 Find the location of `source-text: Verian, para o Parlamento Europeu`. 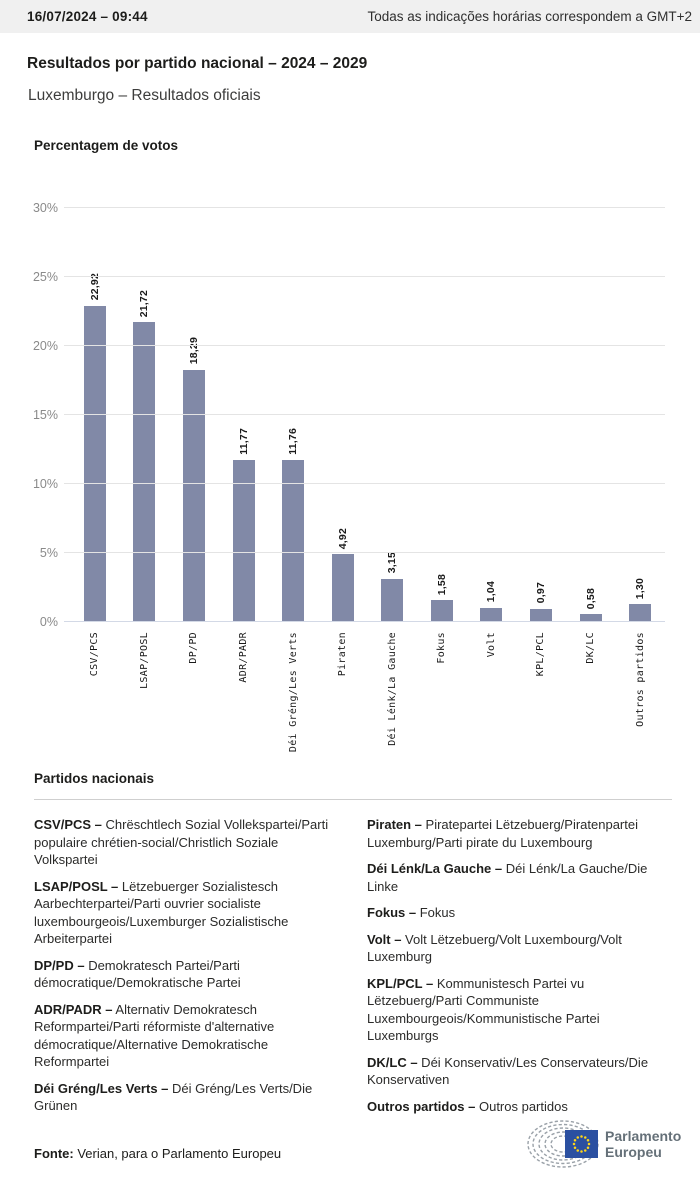

source-text: Verian, para o Parlamento Europeu is located at coordinates (177, 1153).